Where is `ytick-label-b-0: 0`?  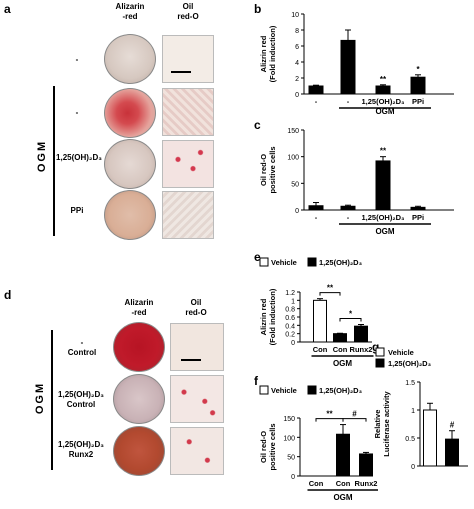
ytick-label-b-0: 0 is located at coordinates (297, 95).